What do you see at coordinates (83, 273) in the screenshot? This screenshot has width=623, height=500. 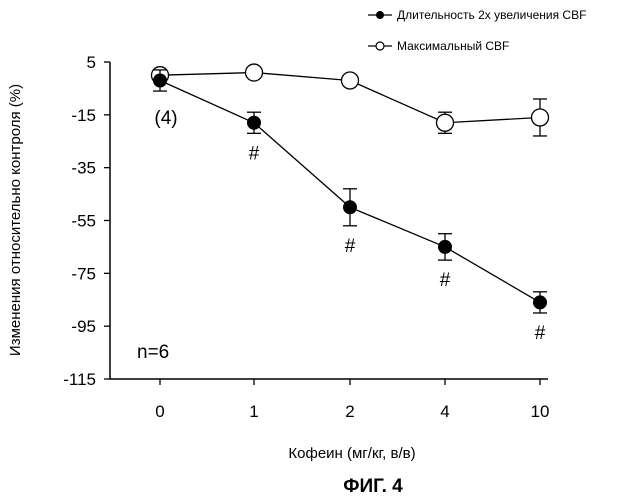 I see `y-tick-label: -75` at bounding box center [83, 273].